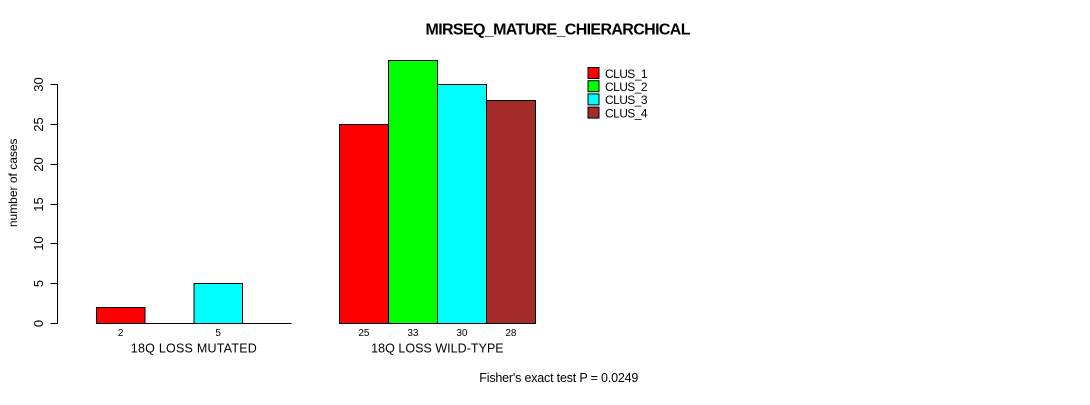  What do you see at coordinates (38, 204) in the screenshot?
I see `svg-text: 15` at bounding box center [38, 204].